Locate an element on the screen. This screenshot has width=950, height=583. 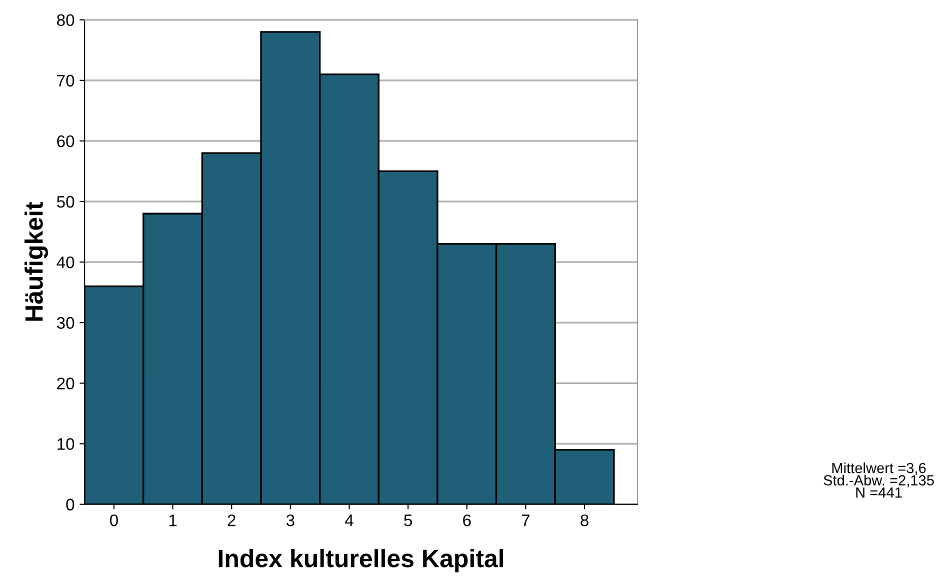
x-tick-label: 7 is located at coordinates (526, 520).